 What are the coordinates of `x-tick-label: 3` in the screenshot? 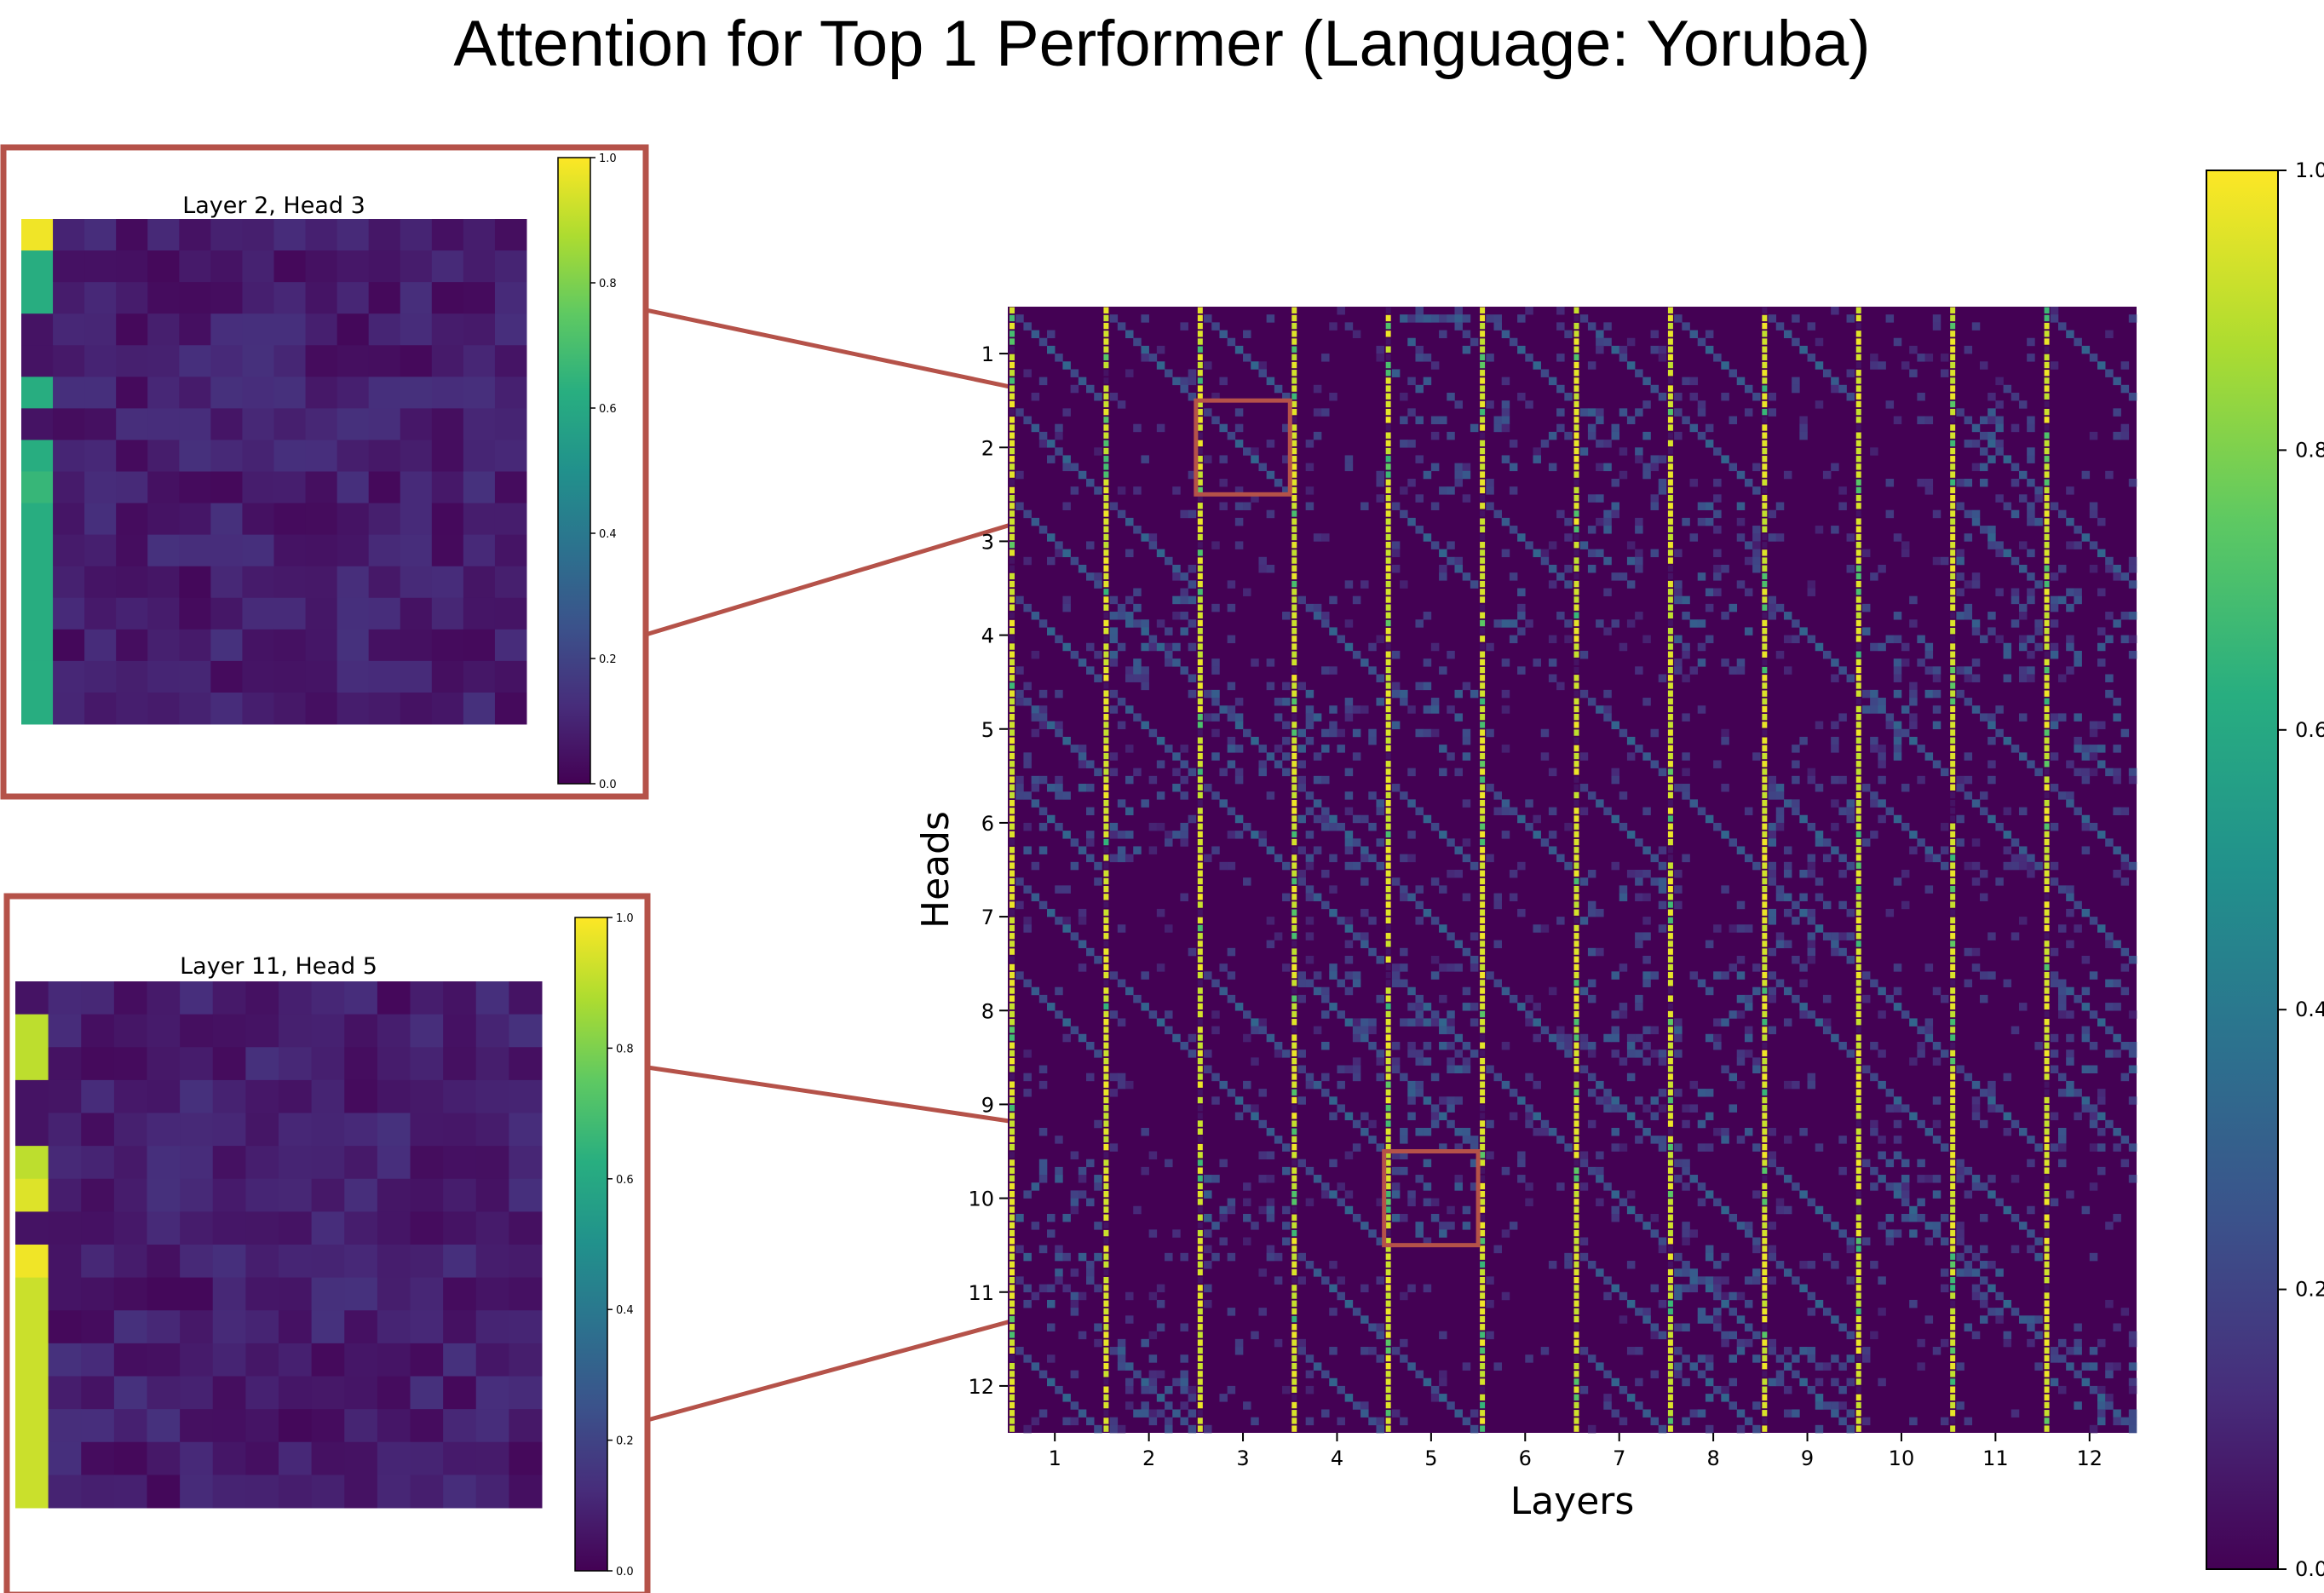 It's located at (1242, 1458).